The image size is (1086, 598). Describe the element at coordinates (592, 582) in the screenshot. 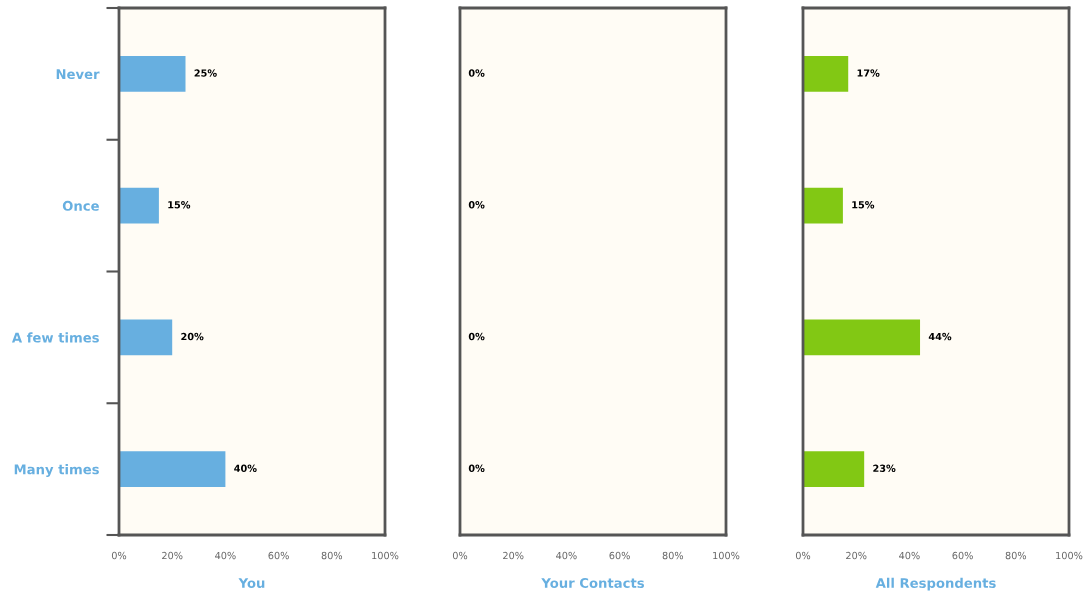

I see `x-axis-title: Your Contacts` at that location.